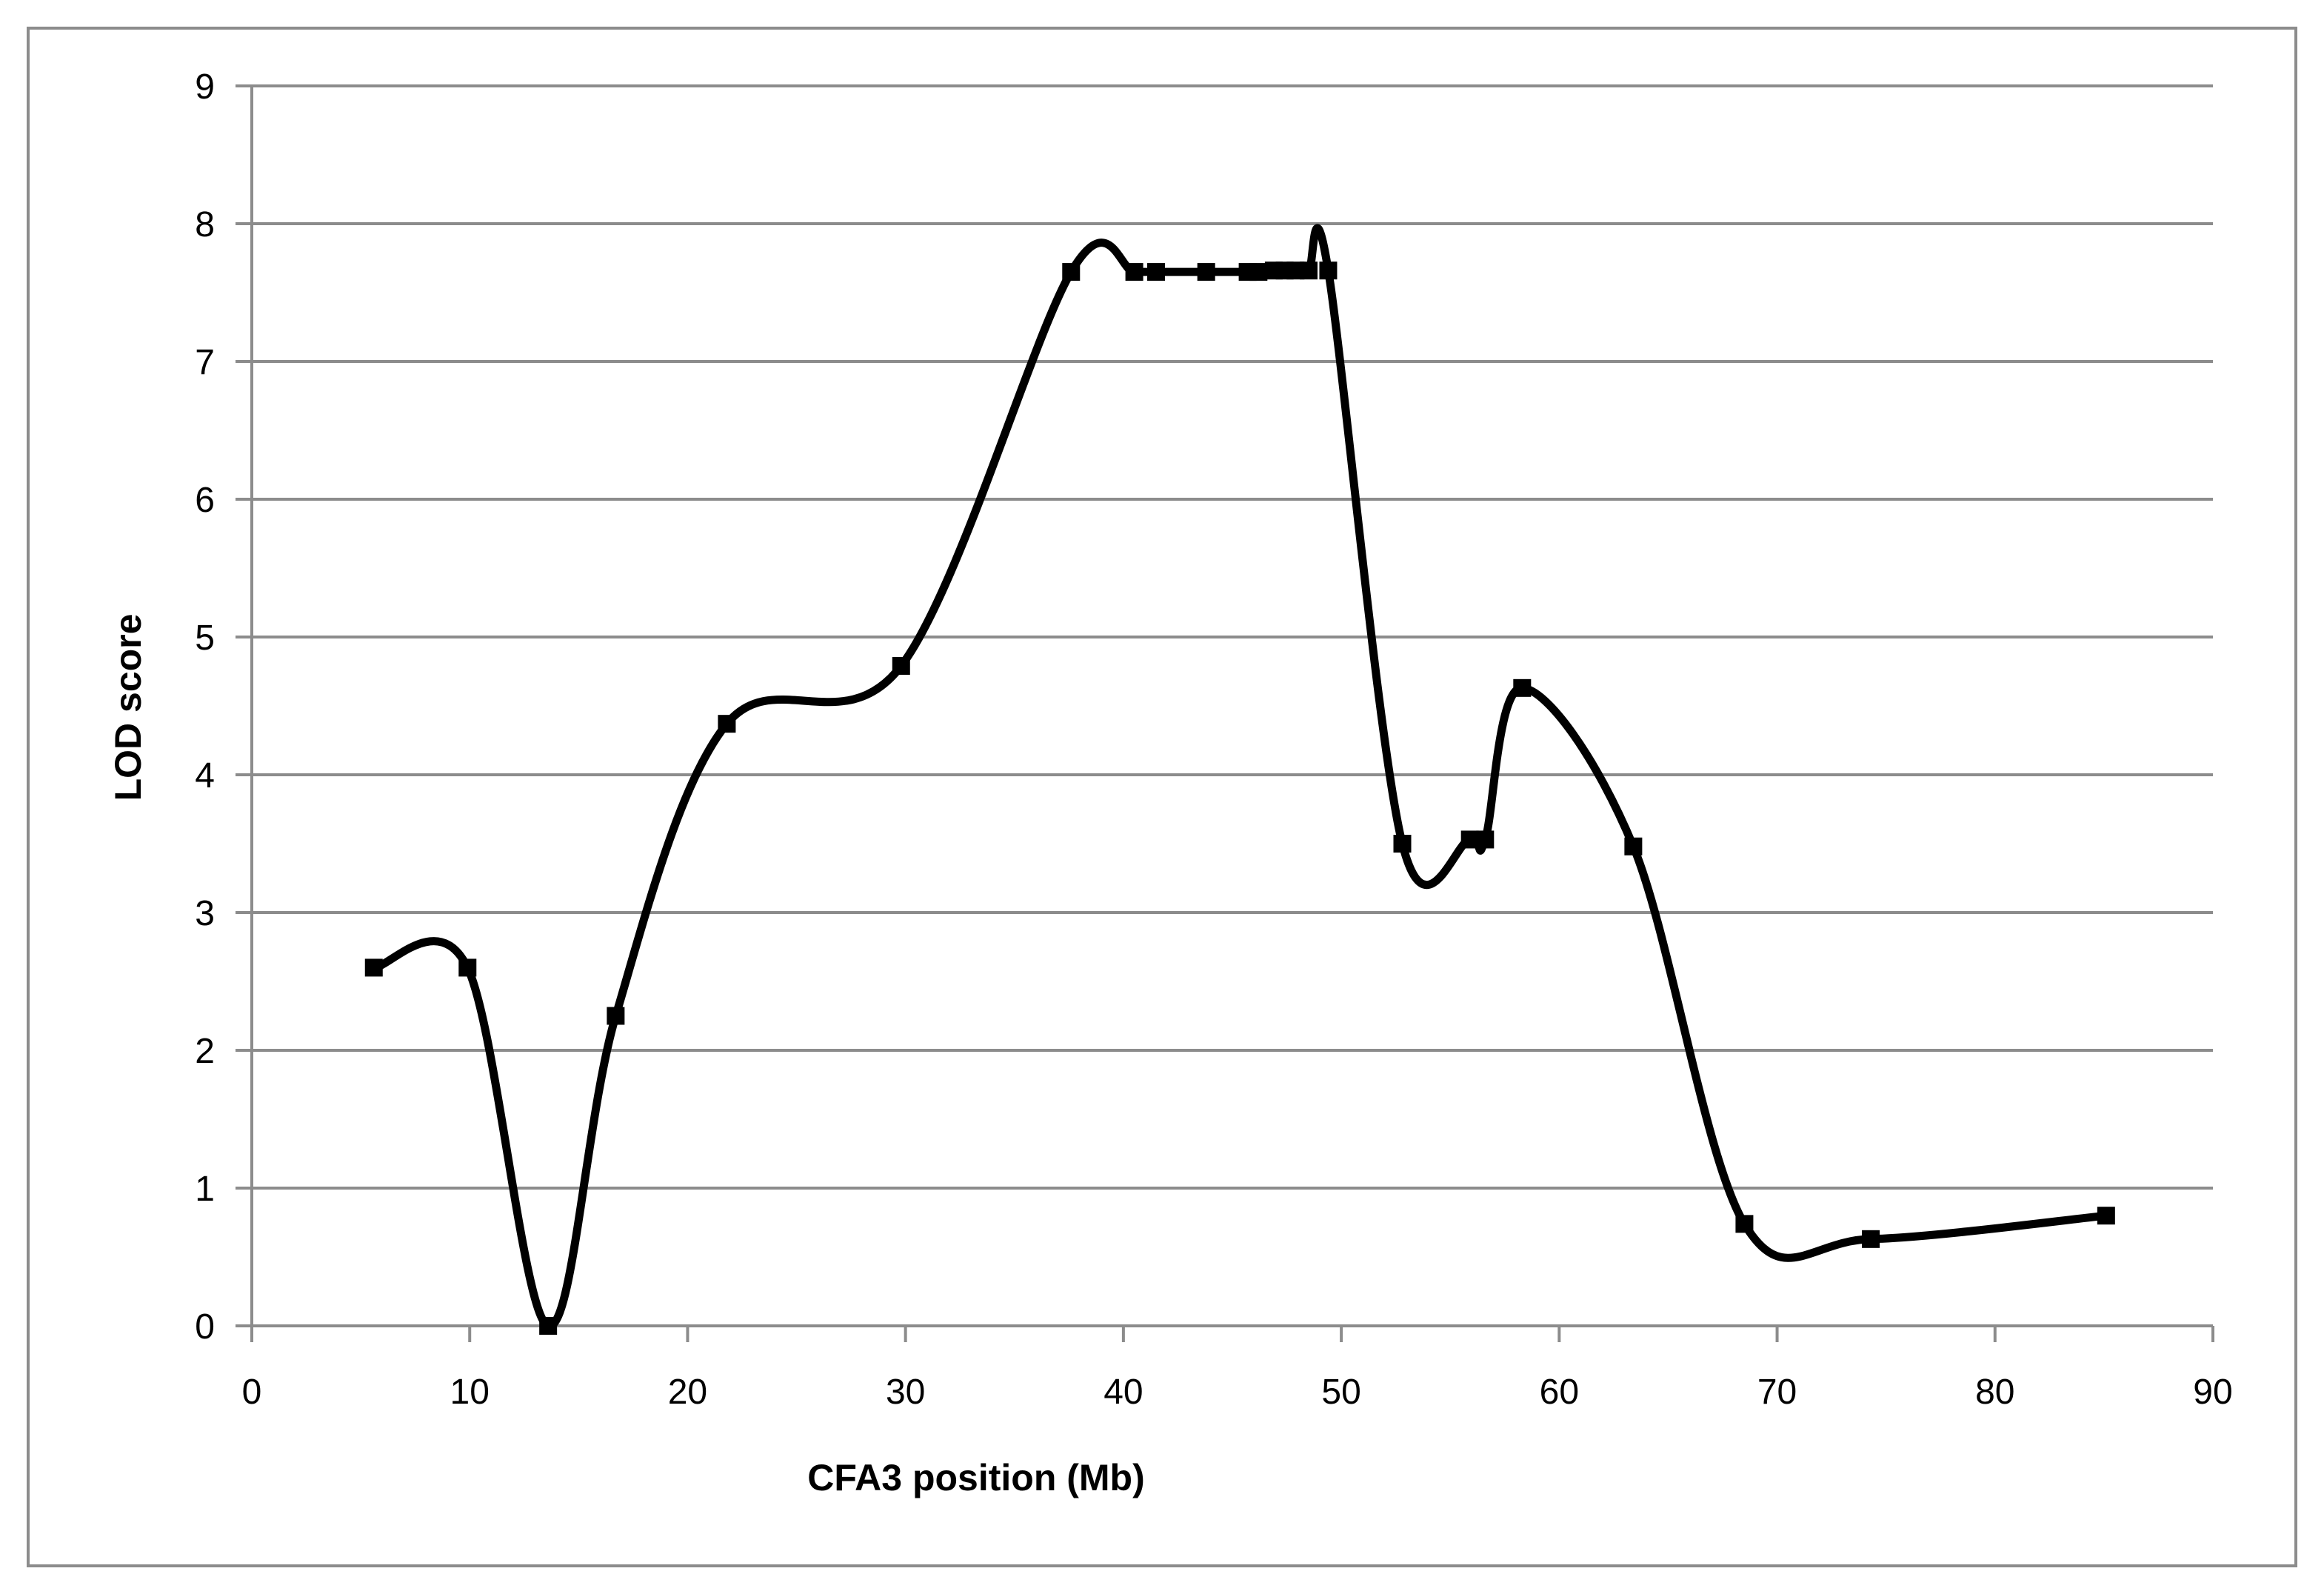  I want to click on y-tick-label: 4, so click(205, 776).